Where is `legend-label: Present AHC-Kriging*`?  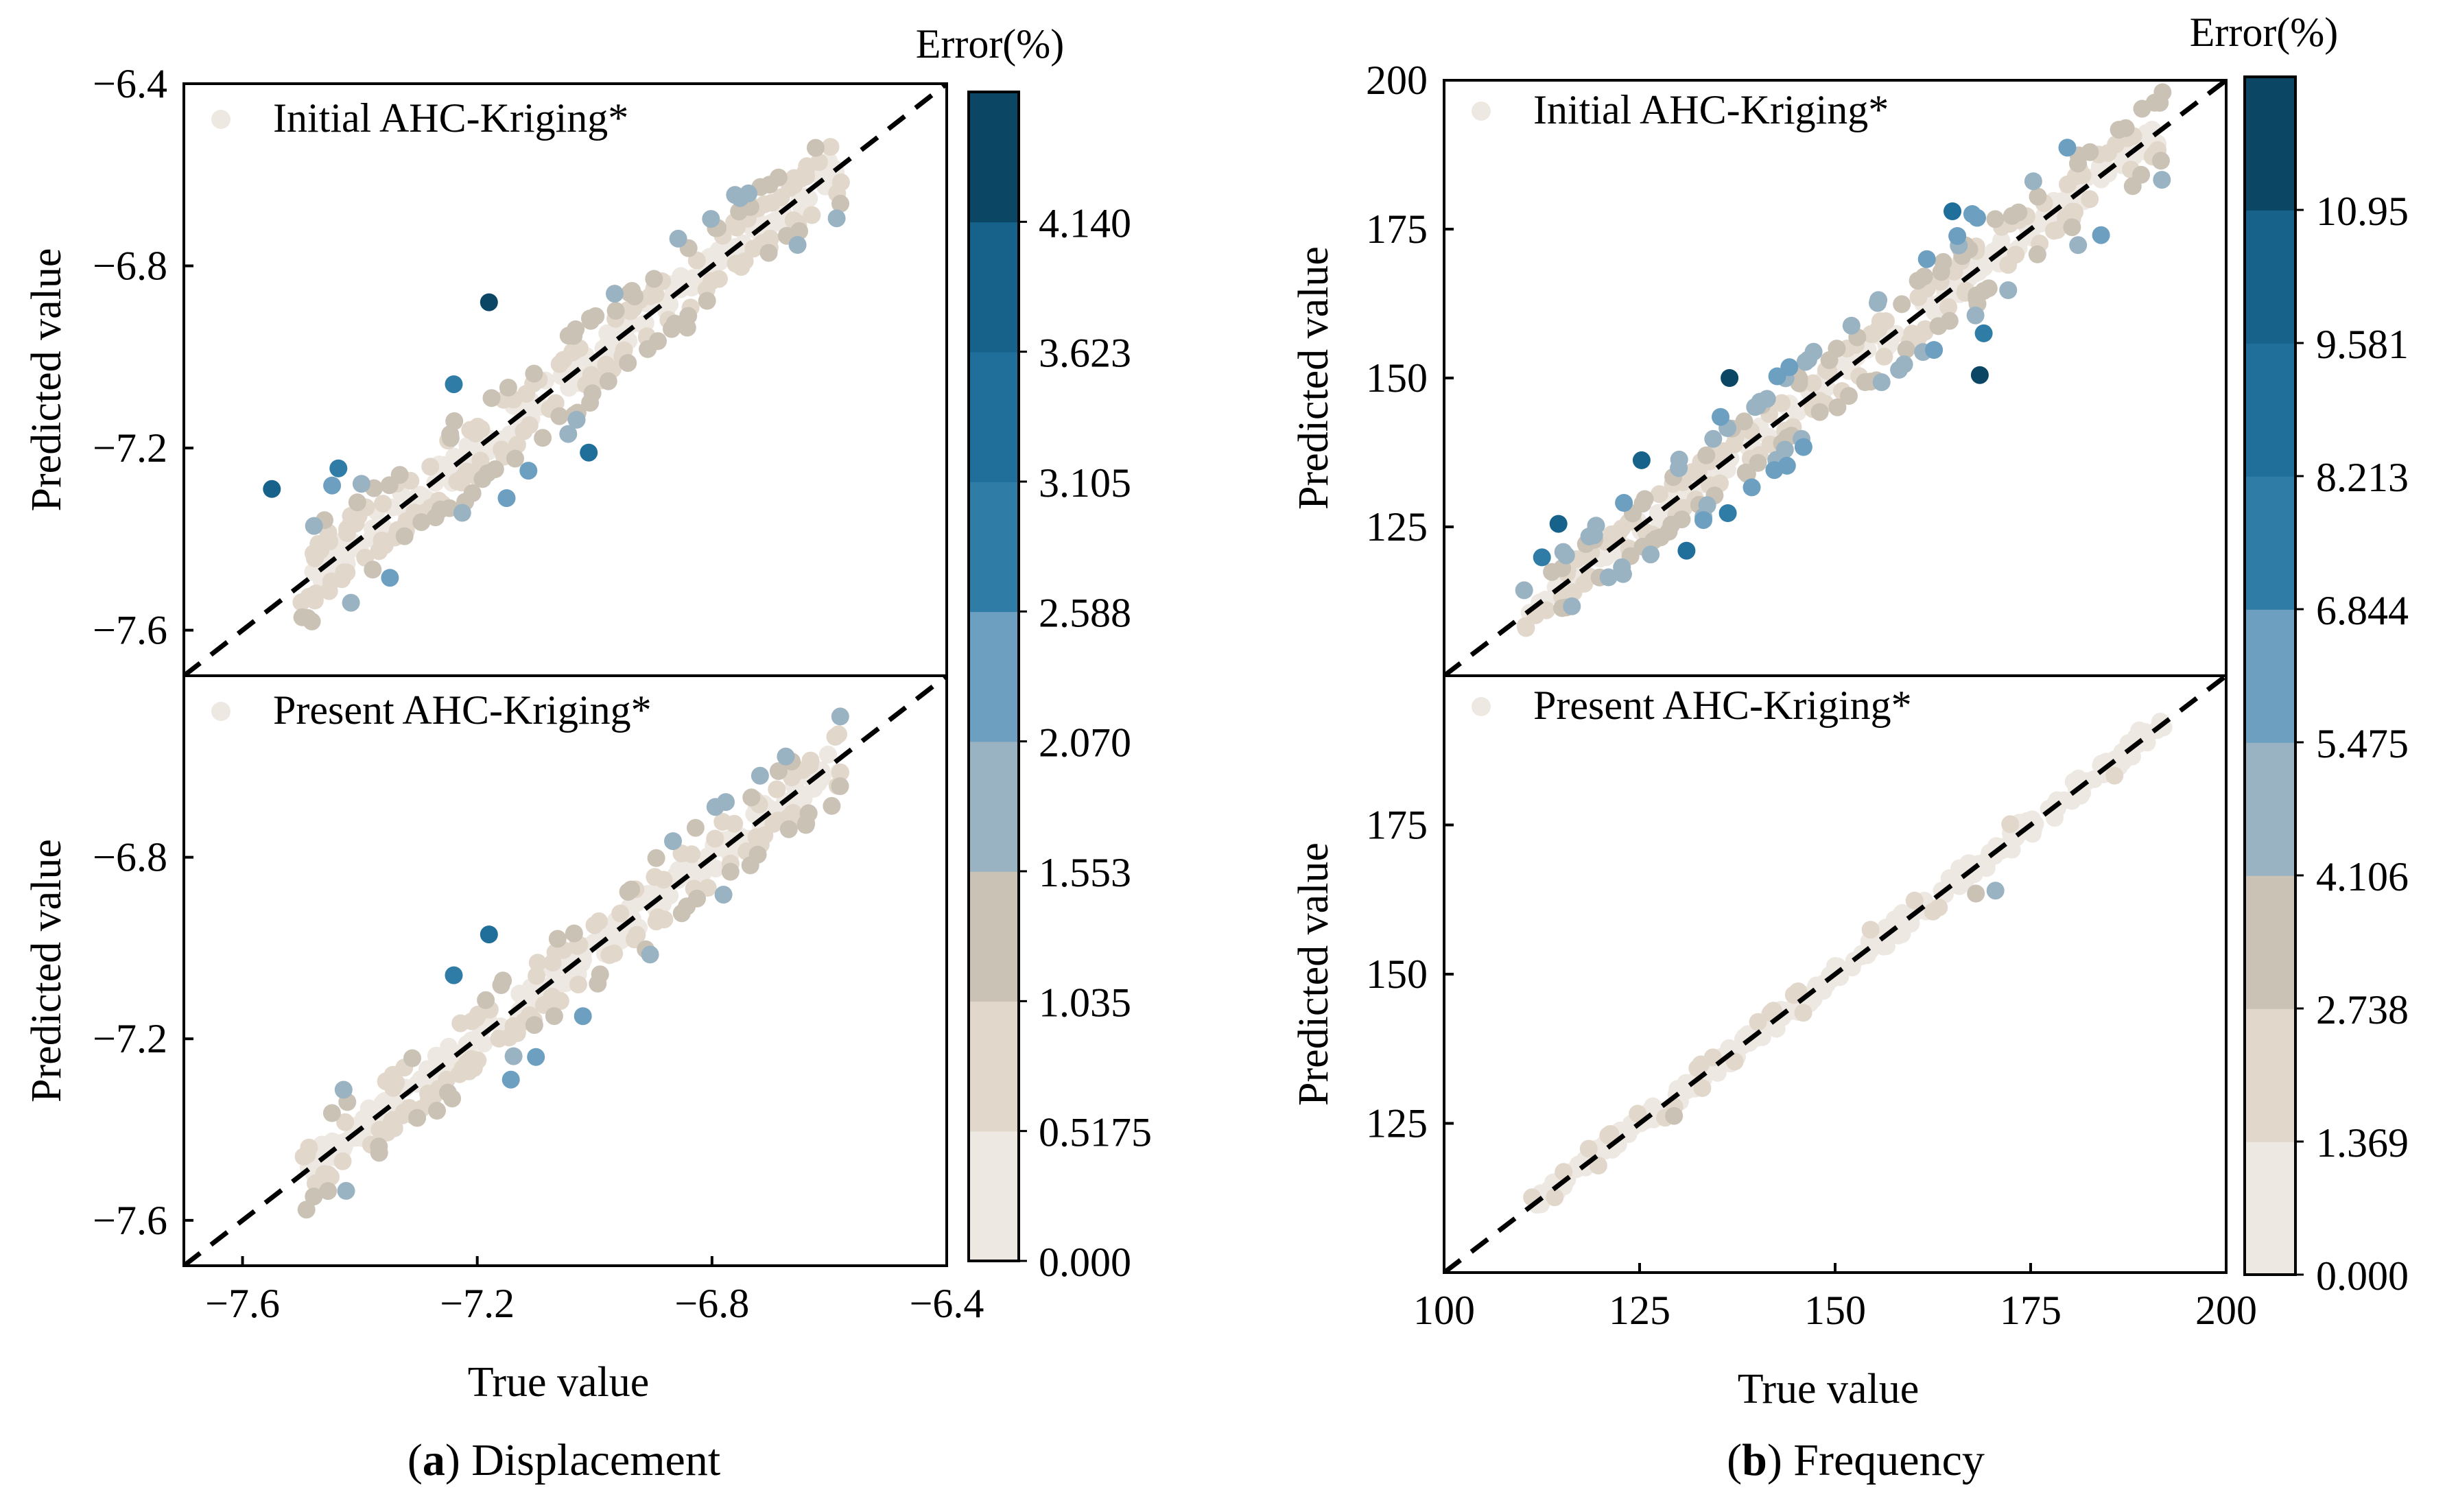
legend-label: Present AHC-Kriging* is located at coordinates (1722, 706).